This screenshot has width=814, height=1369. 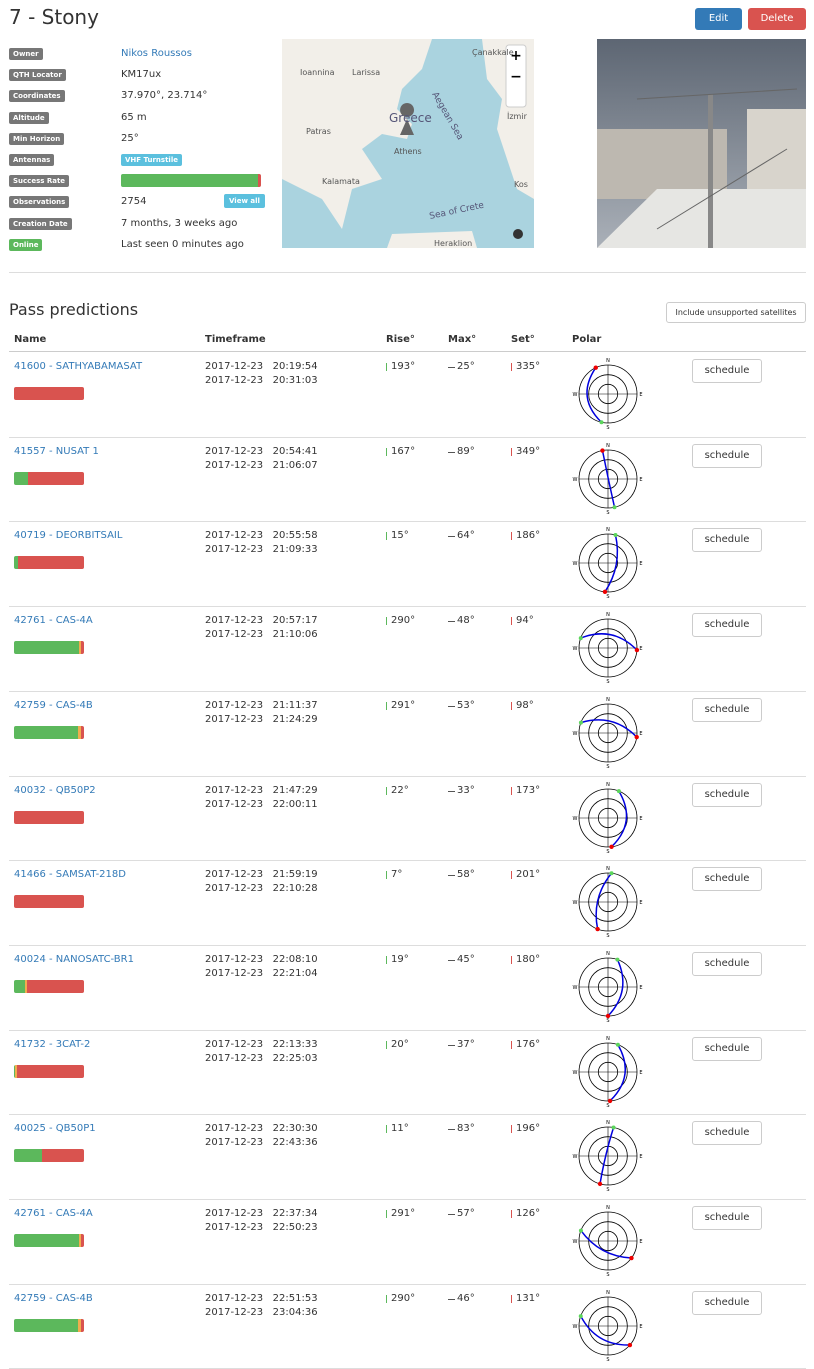 I want to click on info-icon, so click(x=518, y=234).